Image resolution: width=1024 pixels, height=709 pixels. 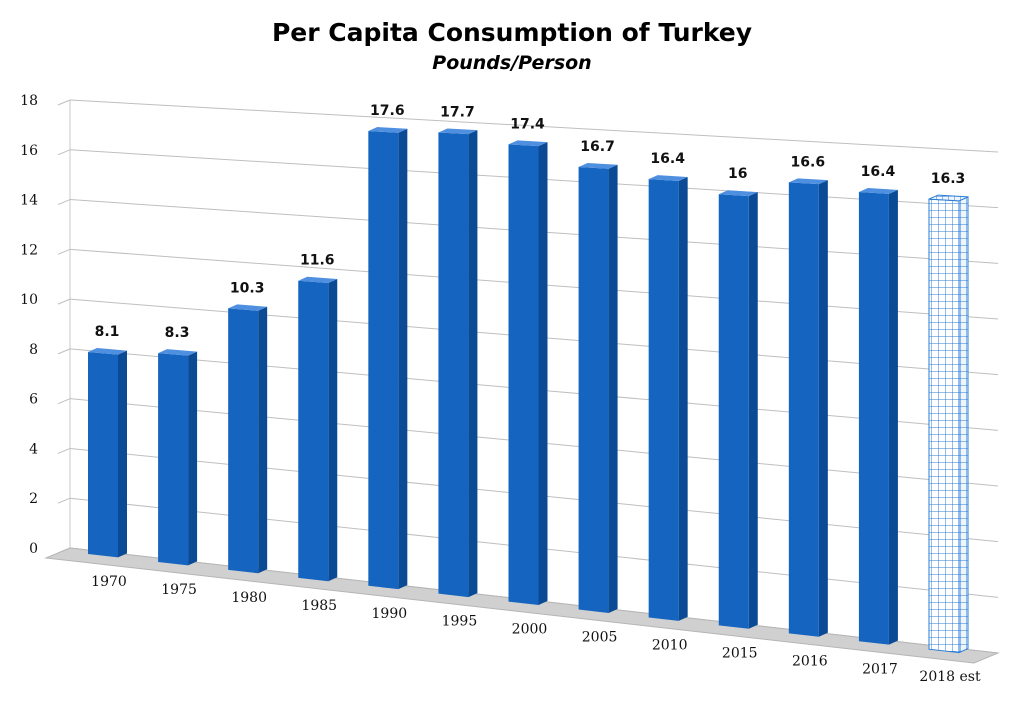 I want to click on x-category-label: 2010, so click(x=670, y=645).